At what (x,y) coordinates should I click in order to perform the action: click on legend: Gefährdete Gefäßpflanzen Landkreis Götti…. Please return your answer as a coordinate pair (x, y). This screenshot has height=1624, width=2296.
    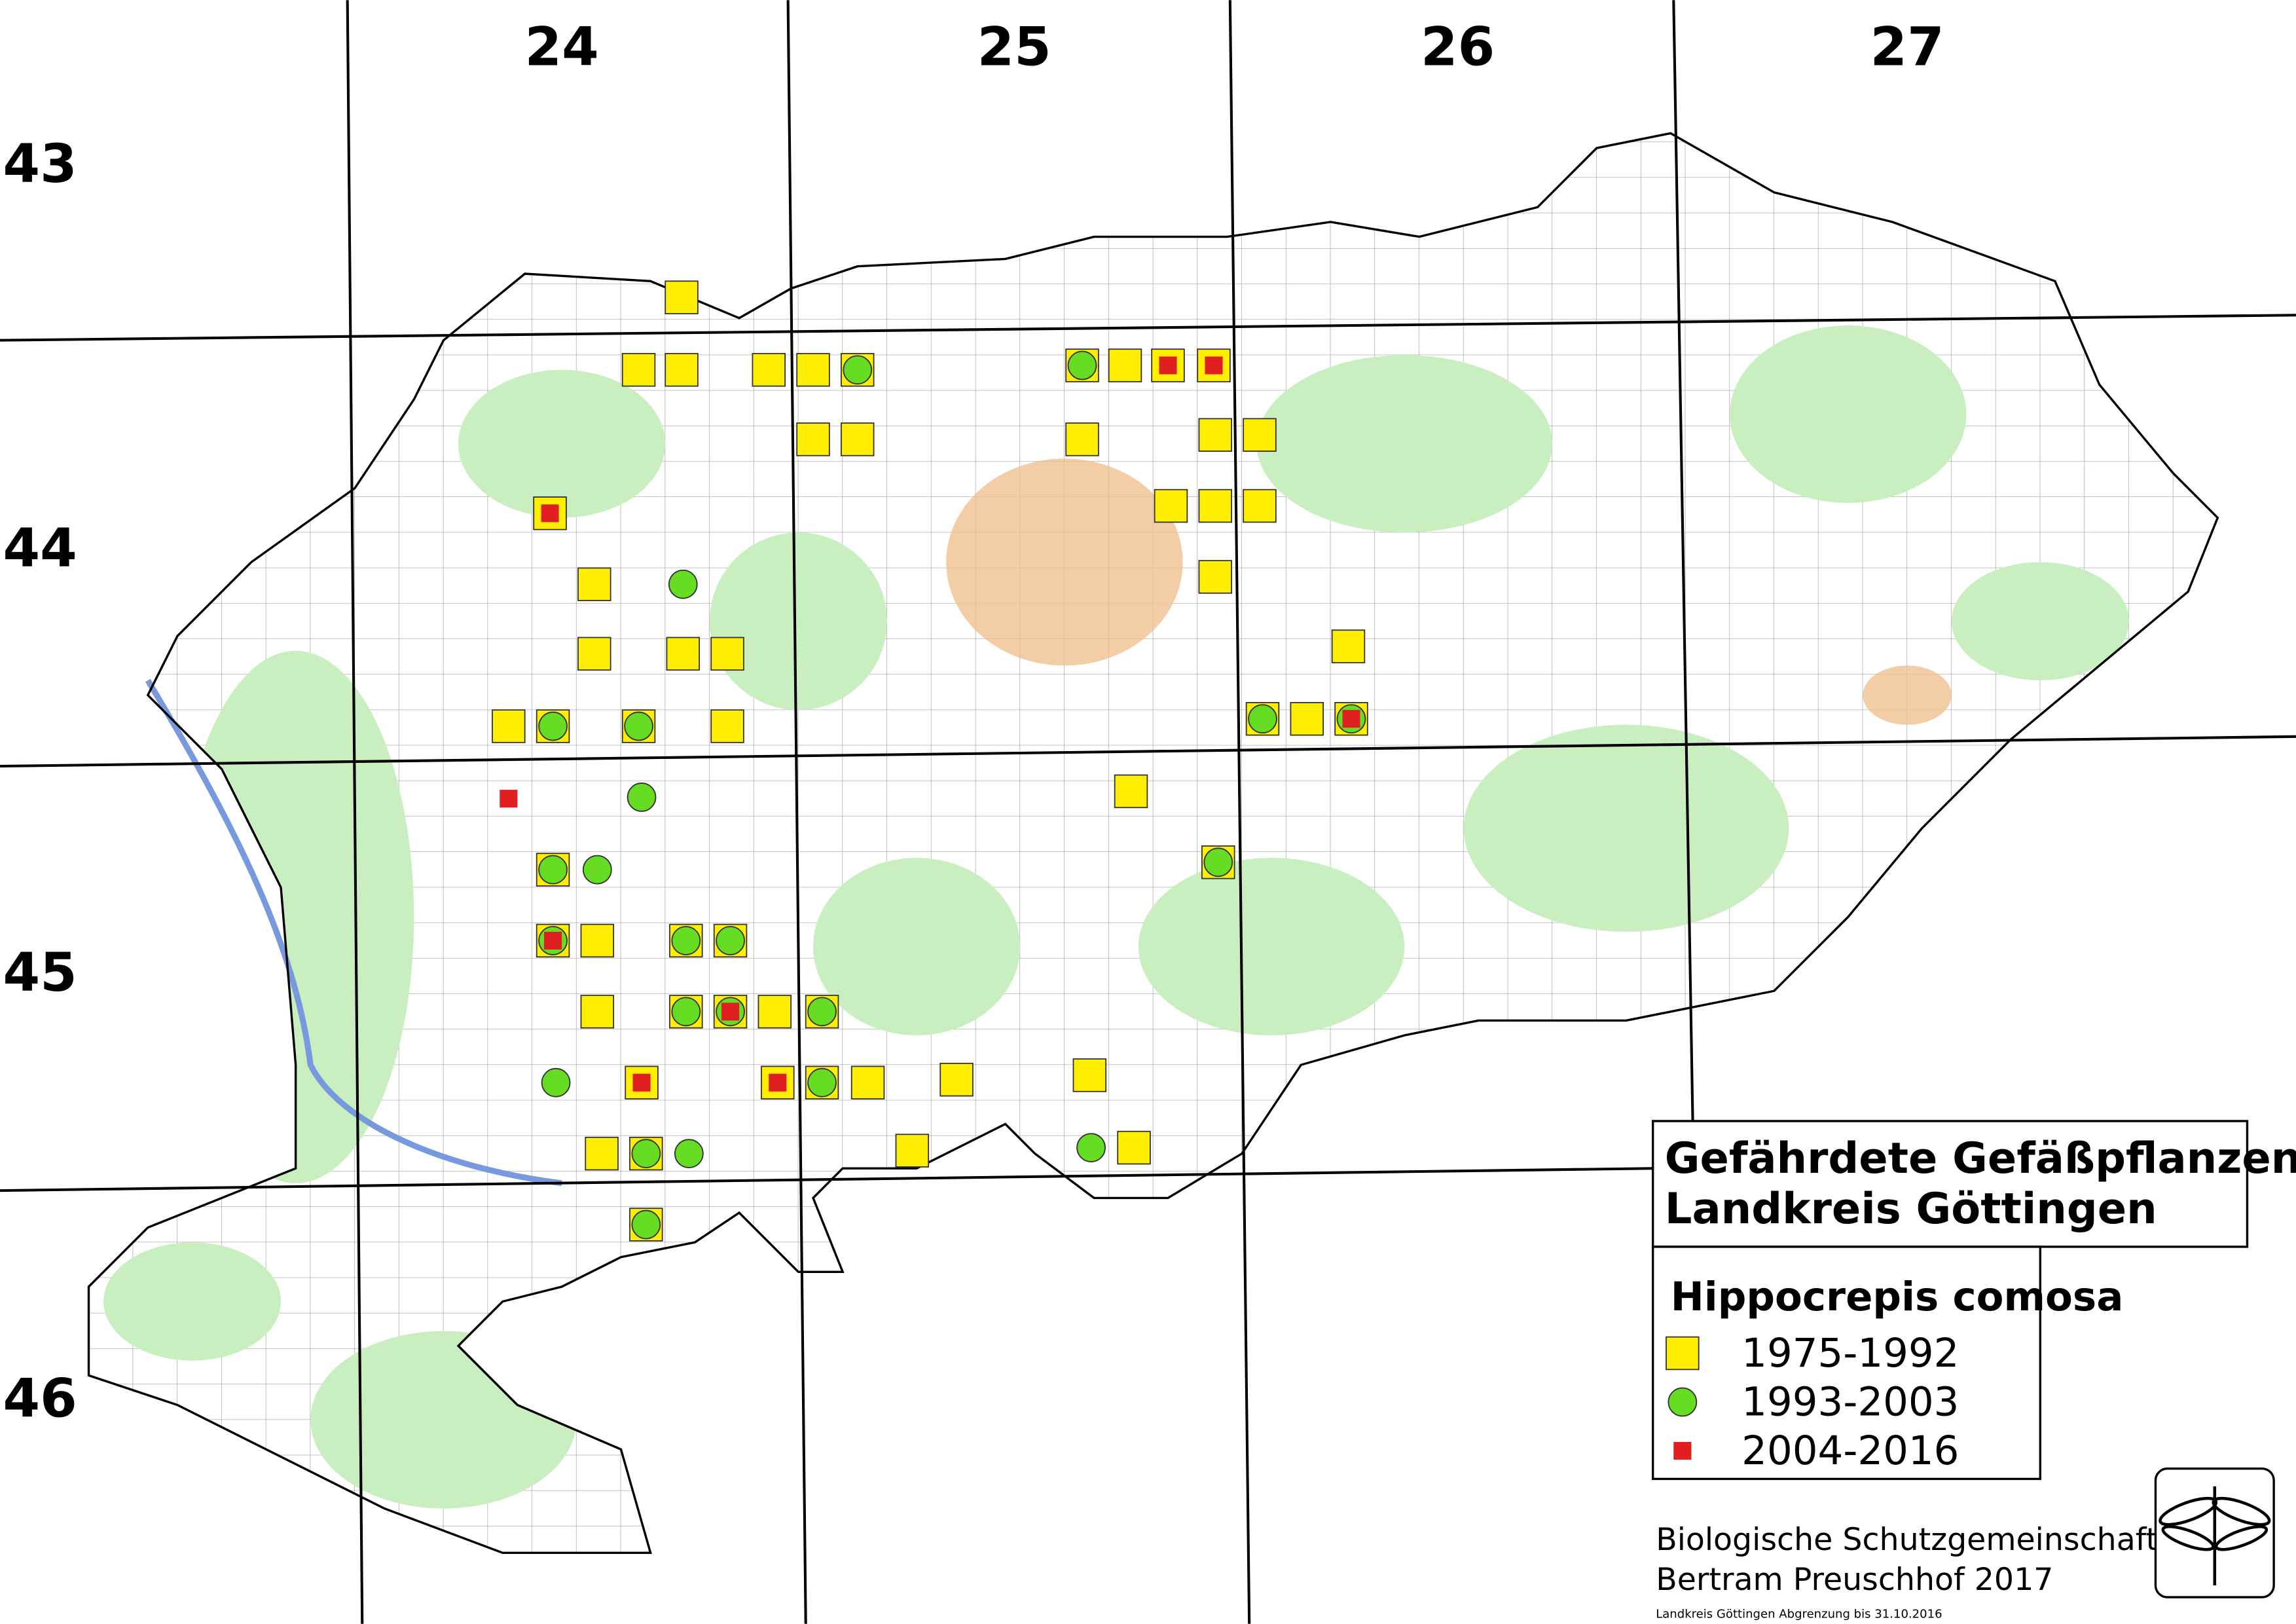
    Looking at the image, I should click on (1973, 1300).